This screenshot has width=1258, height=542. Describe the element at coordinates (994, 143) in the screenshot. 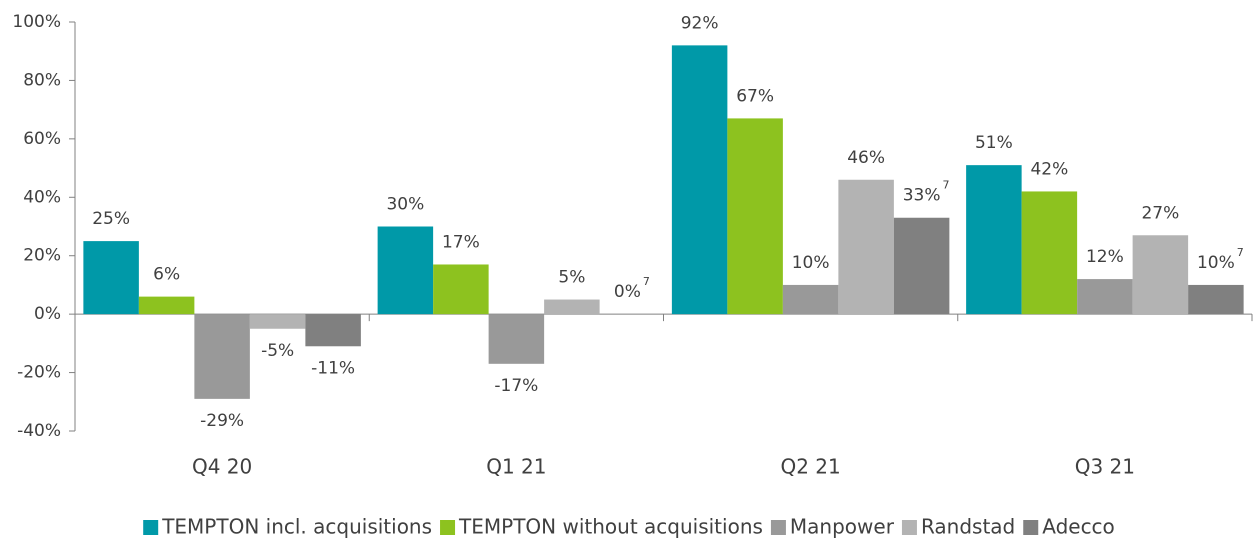

I see `data-label: 51%` at that location.